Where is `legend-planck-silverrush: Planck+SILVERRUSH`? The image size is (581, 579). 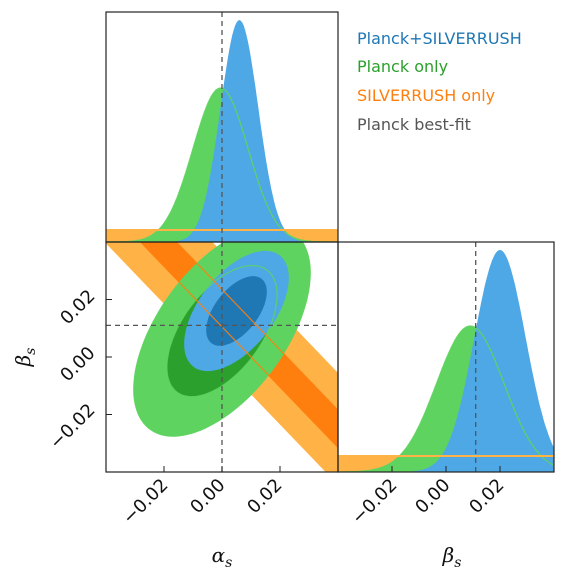
legend-planck-silverrush: Planck+SILVERRUSH is located at coordinates (439, 38).